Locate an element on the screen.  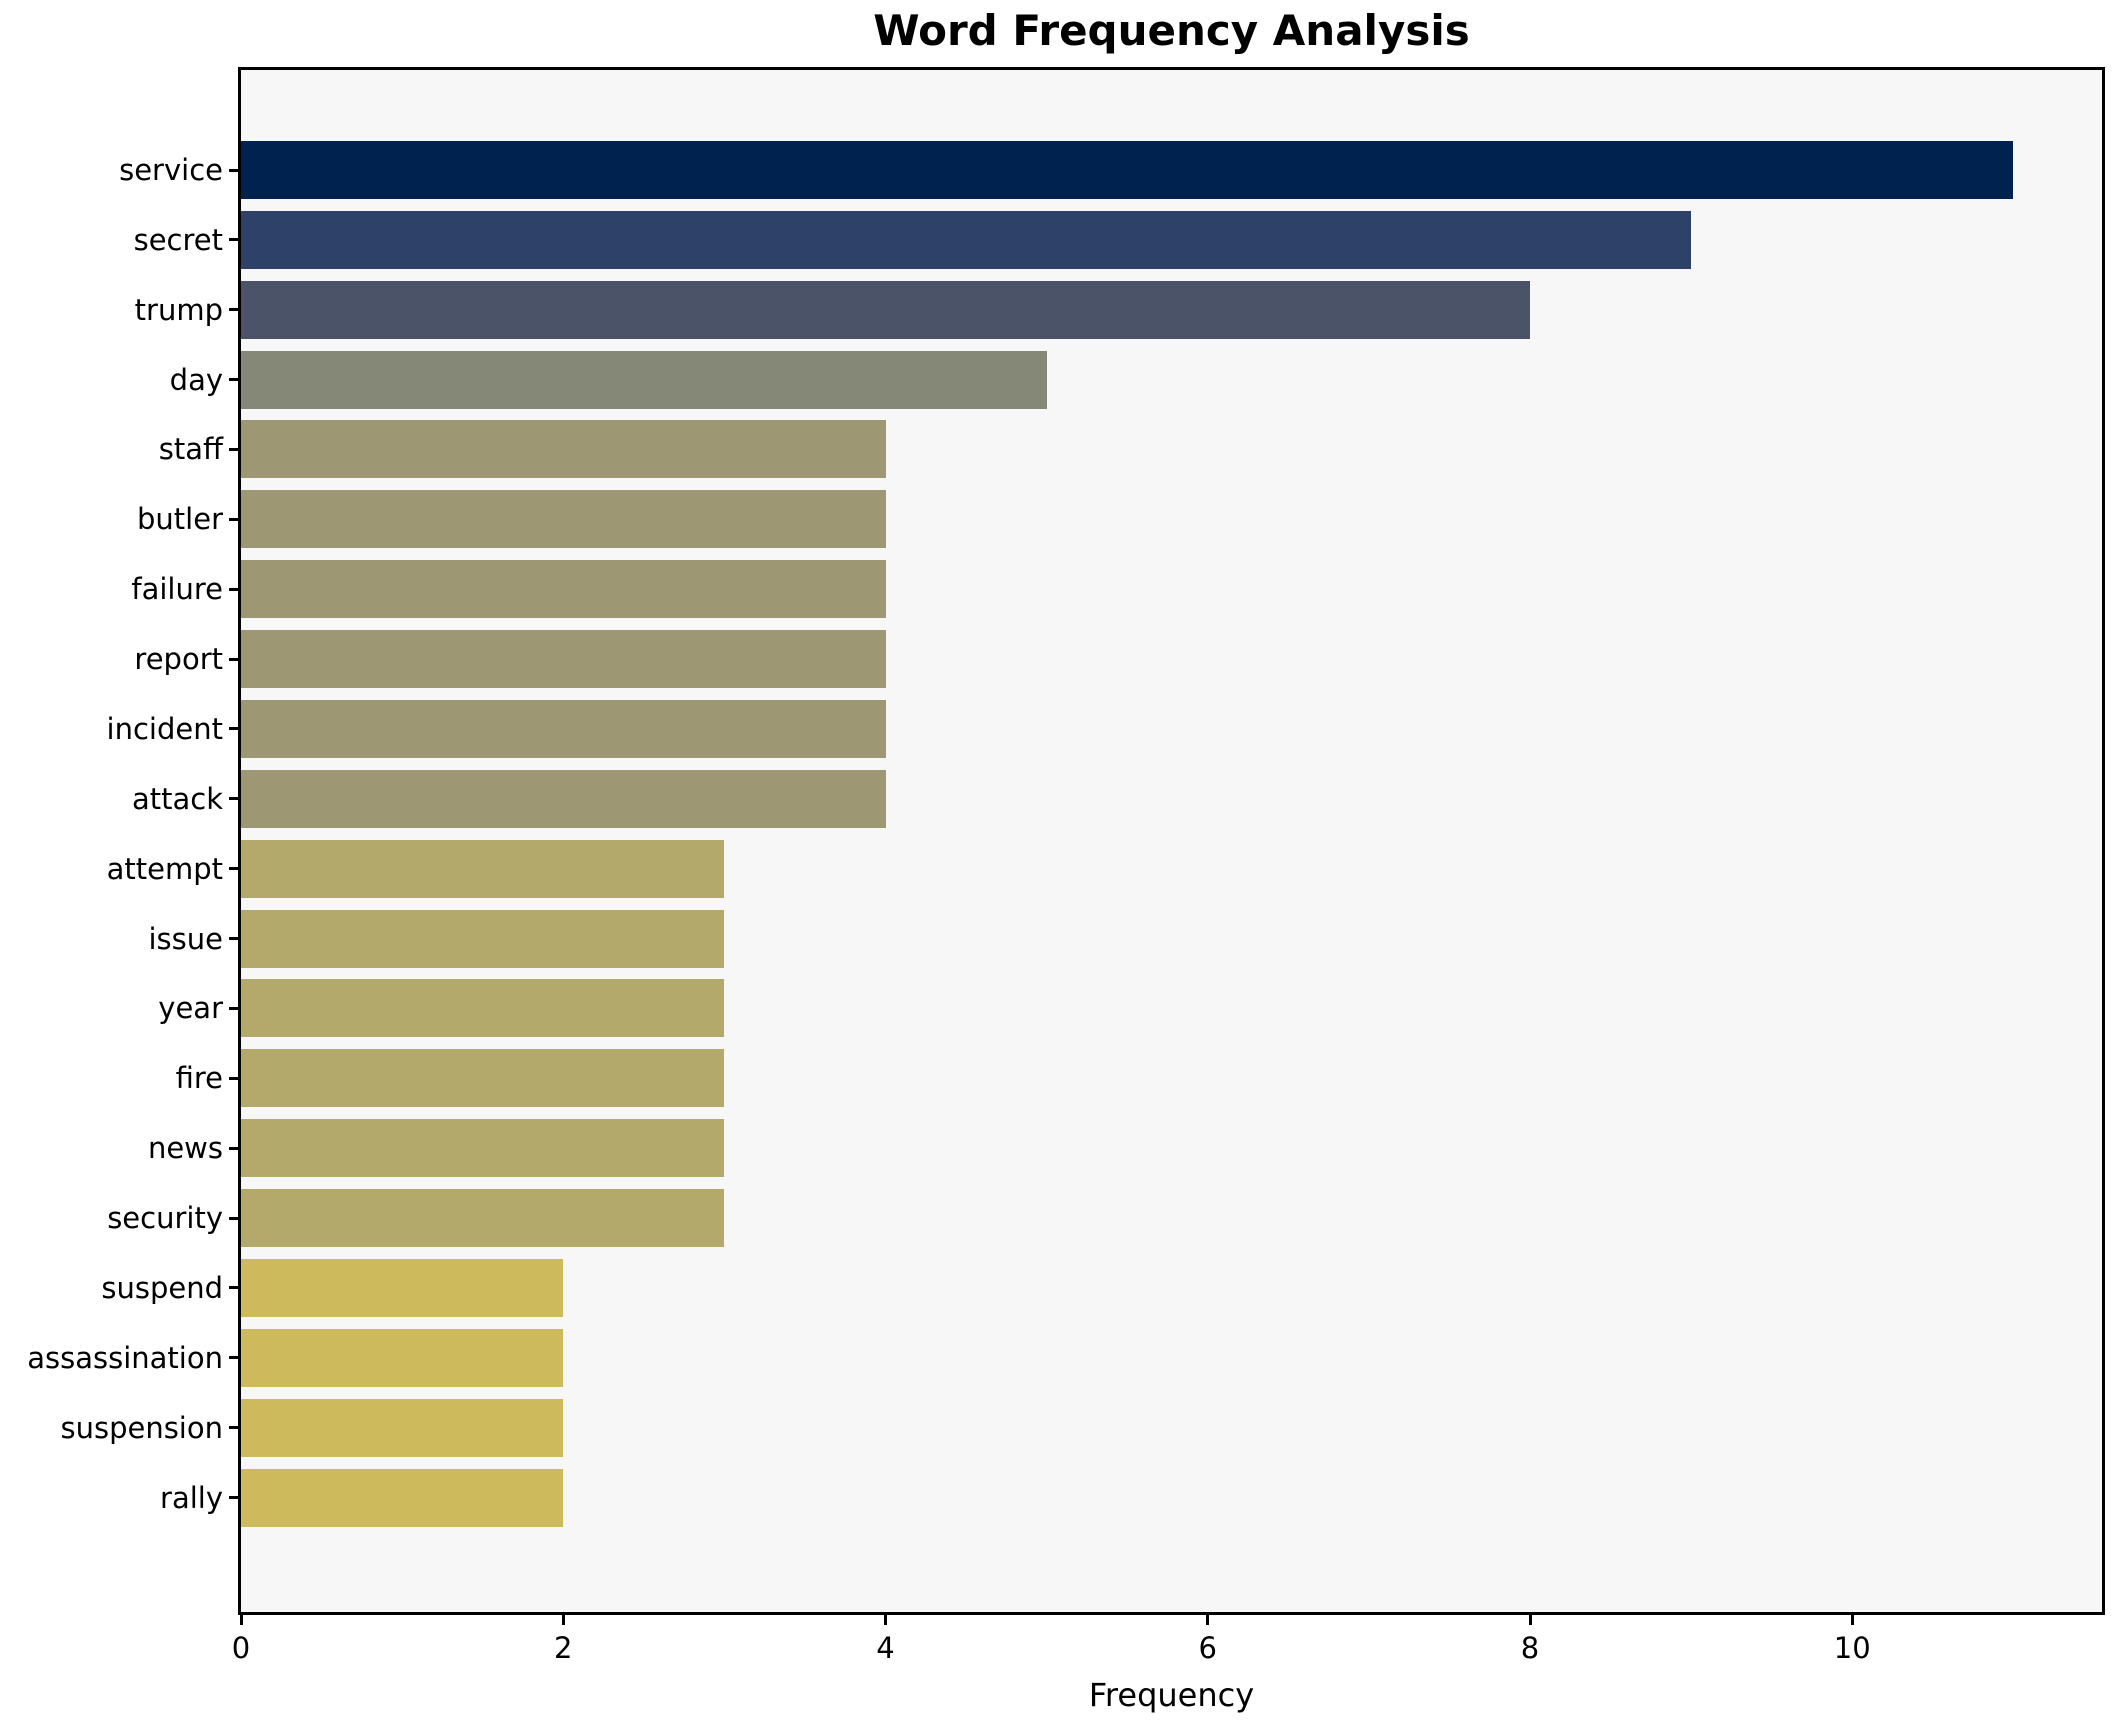
bar-assassination is located at coordinates (402, 1357).